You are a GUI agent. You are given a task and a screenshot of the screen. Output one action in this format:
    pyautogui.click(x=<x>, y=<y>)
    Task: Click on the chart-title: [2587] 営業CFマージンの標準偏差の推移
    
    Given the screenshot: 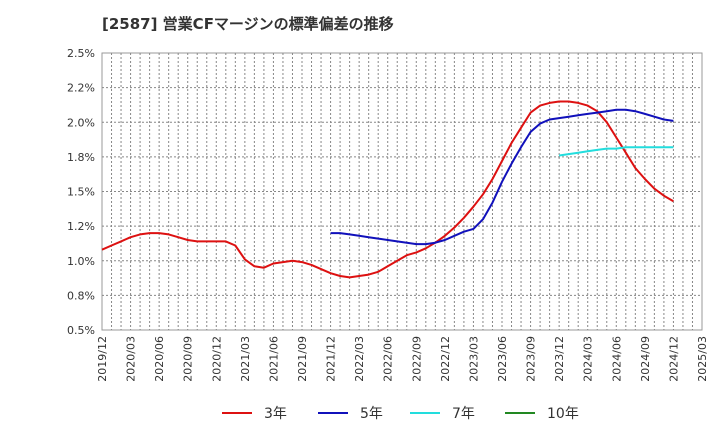 What is the action you would take?
    pyautogui.click(x=248, y=24)
    